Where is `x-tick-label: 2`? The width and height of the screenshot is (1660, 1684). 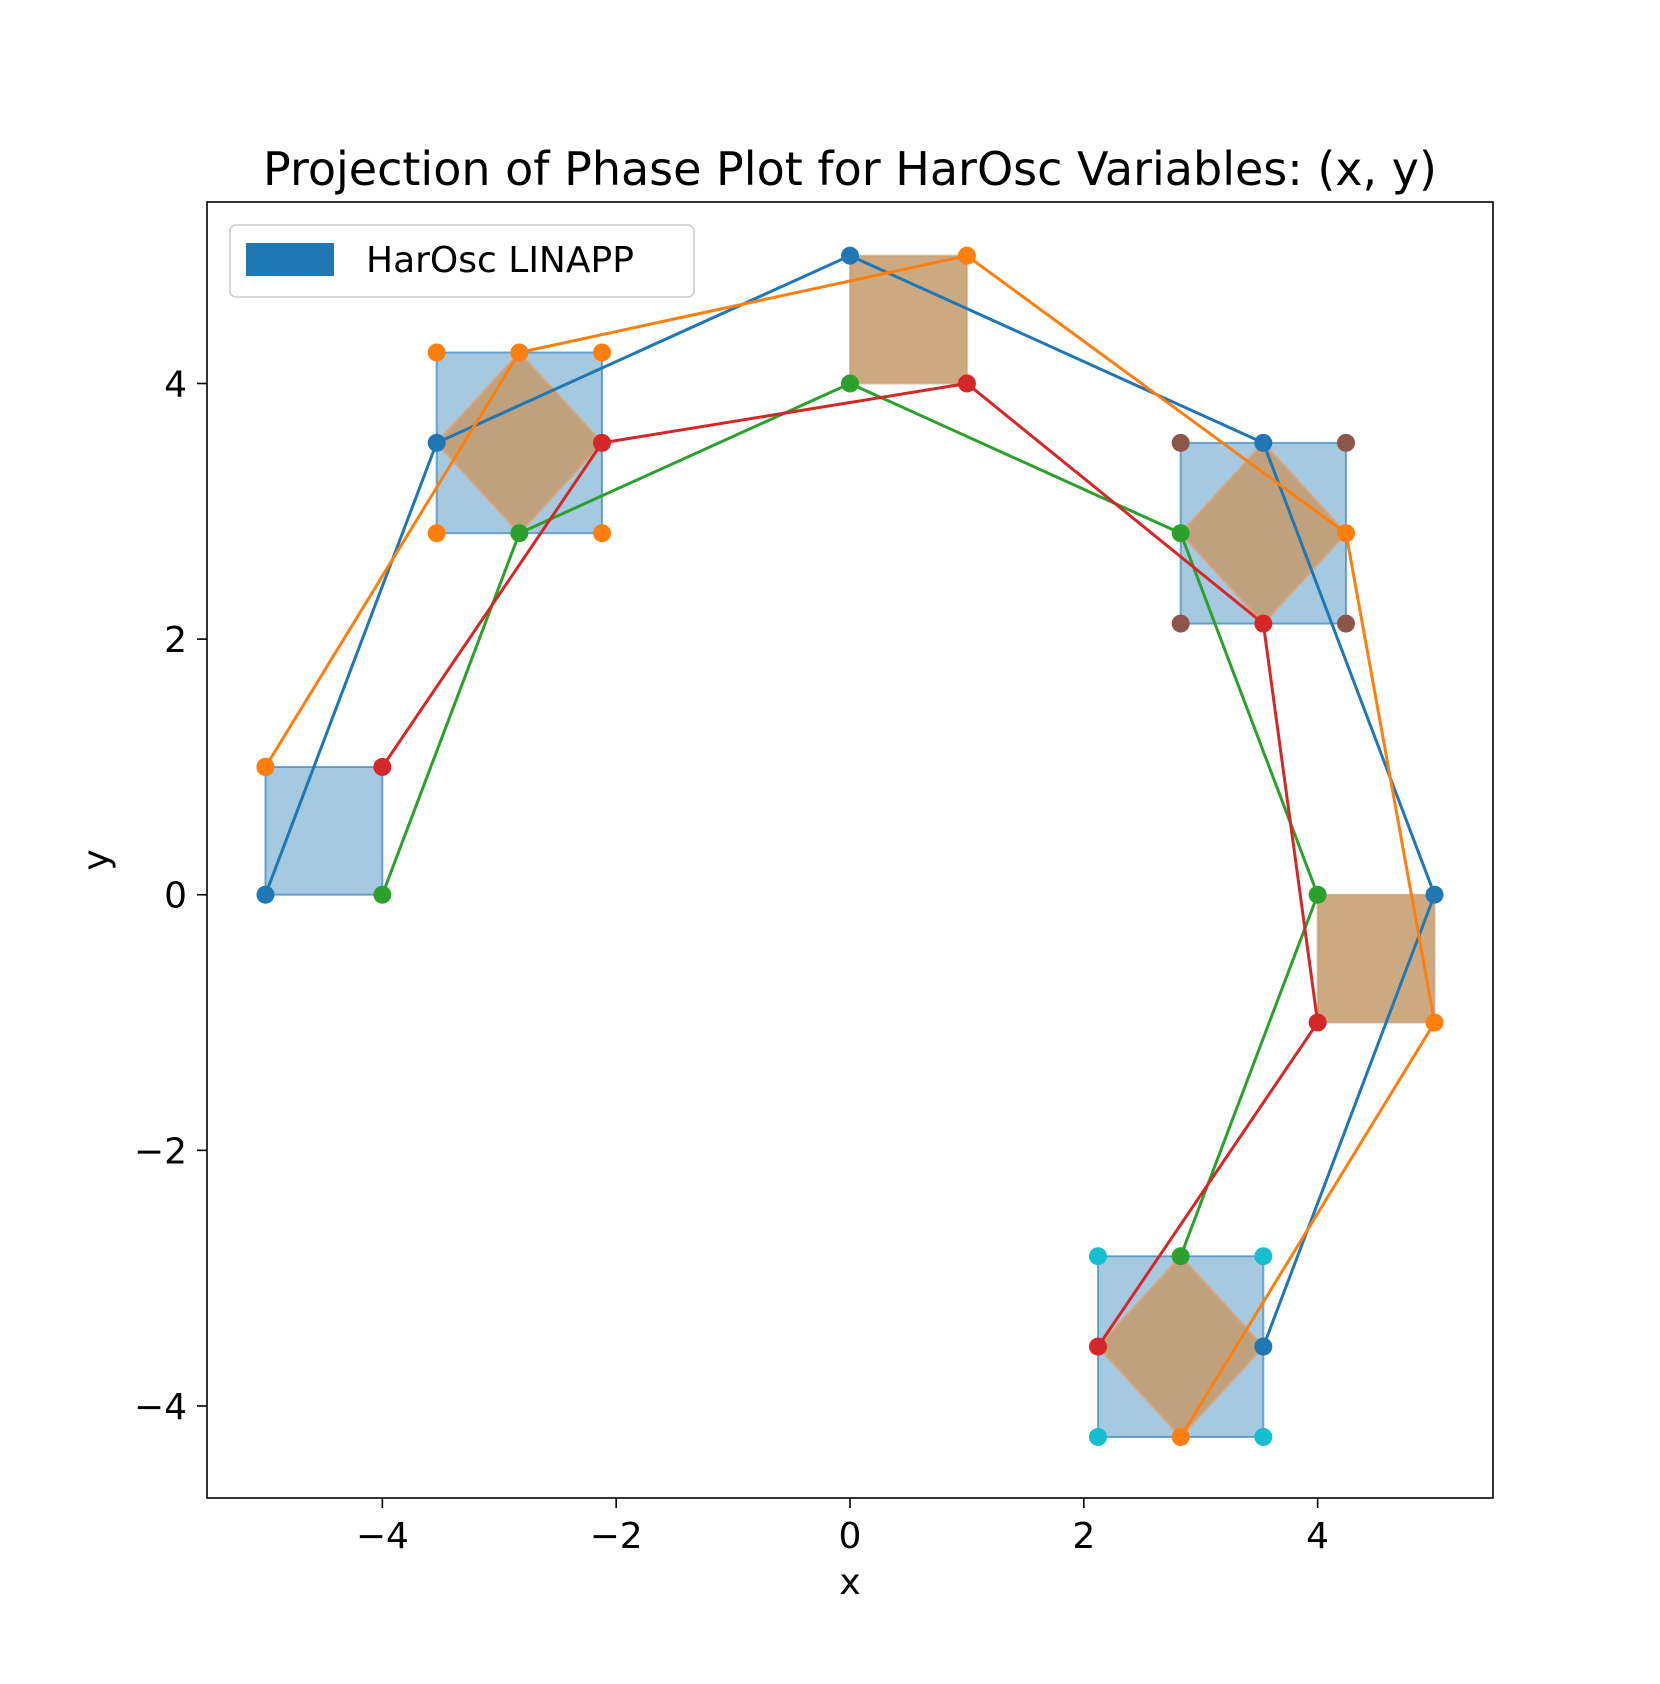
x-tick-label: 2 is located at coordinates (1083, 1536).